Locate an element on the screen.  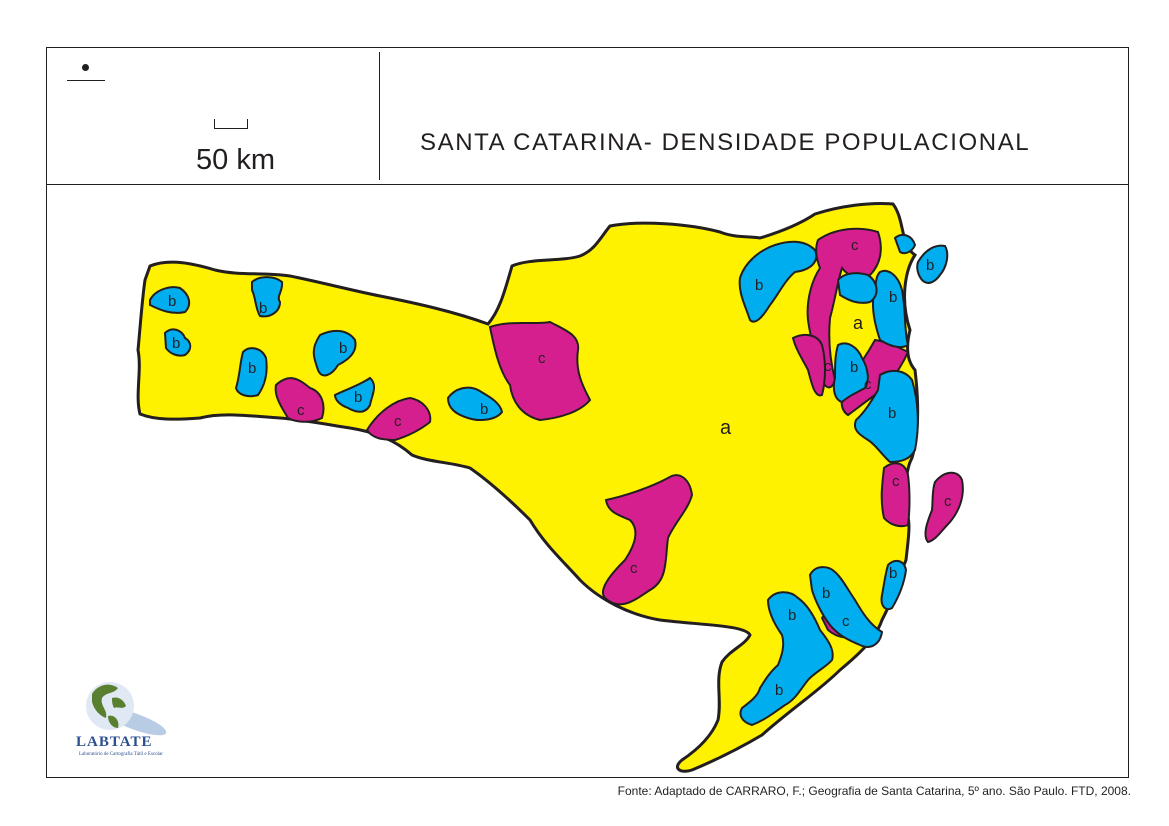
region-c-coast is located at coordinates (895, 495).